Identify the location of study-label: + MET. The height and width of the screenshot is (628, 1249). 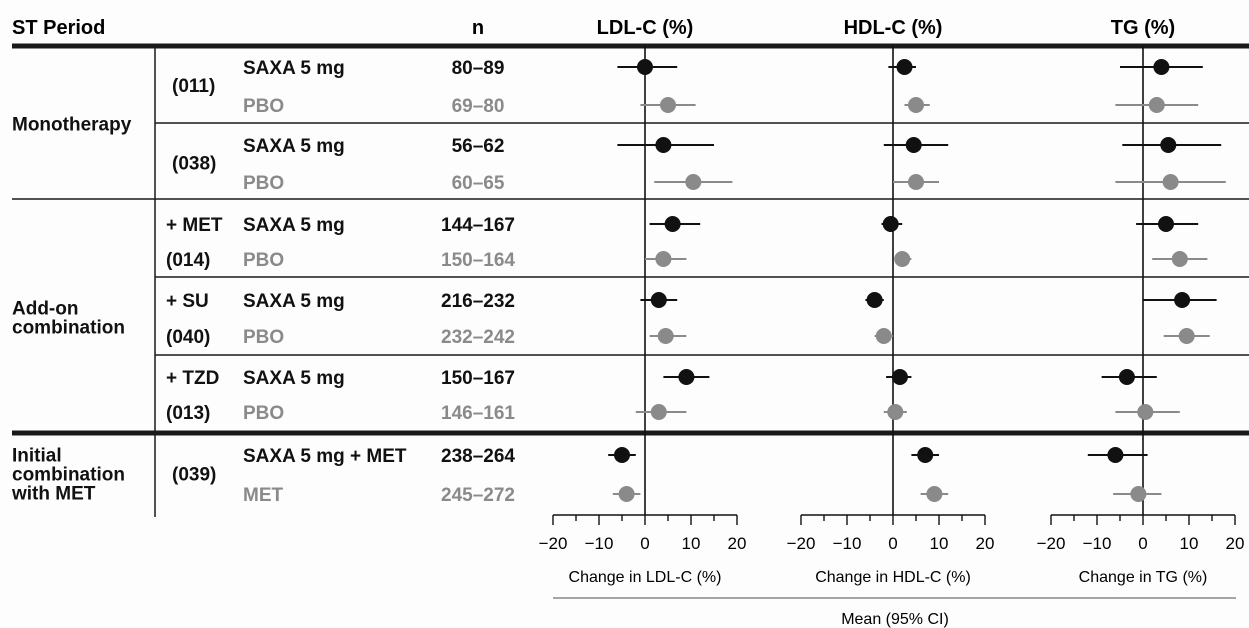
(194, 225).